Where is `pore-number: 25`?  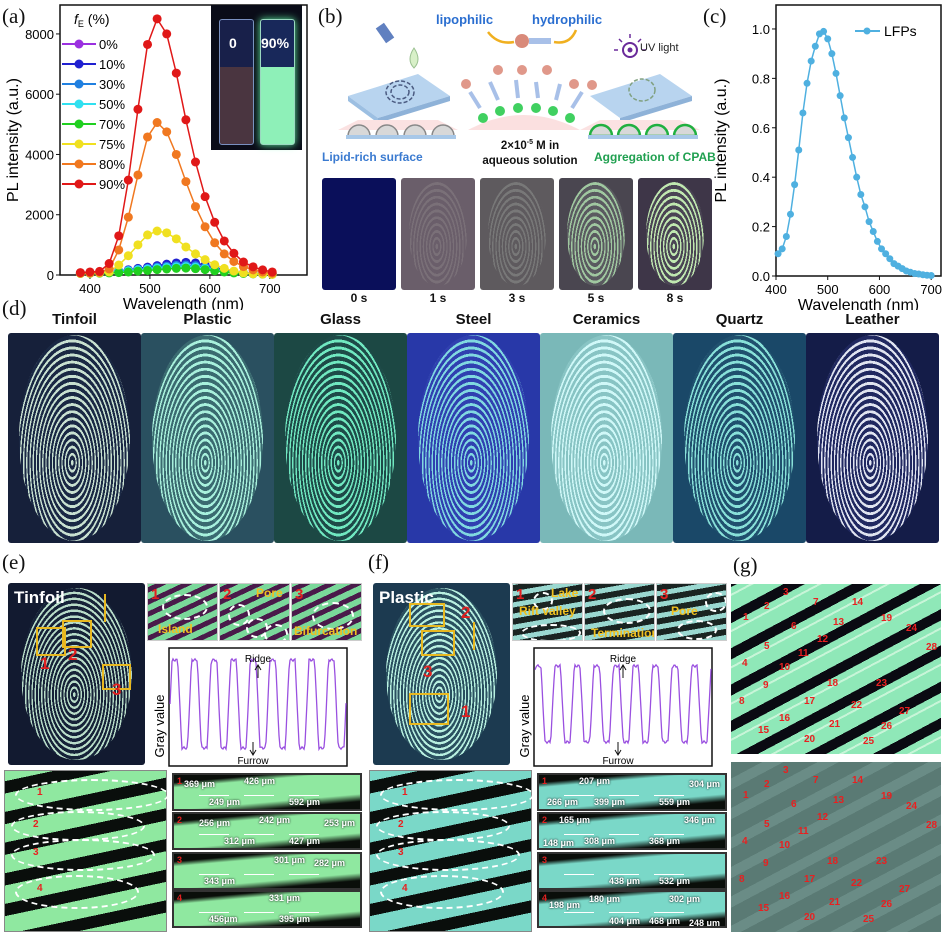 pore-number: 25 is located at coordinates (869, 919).